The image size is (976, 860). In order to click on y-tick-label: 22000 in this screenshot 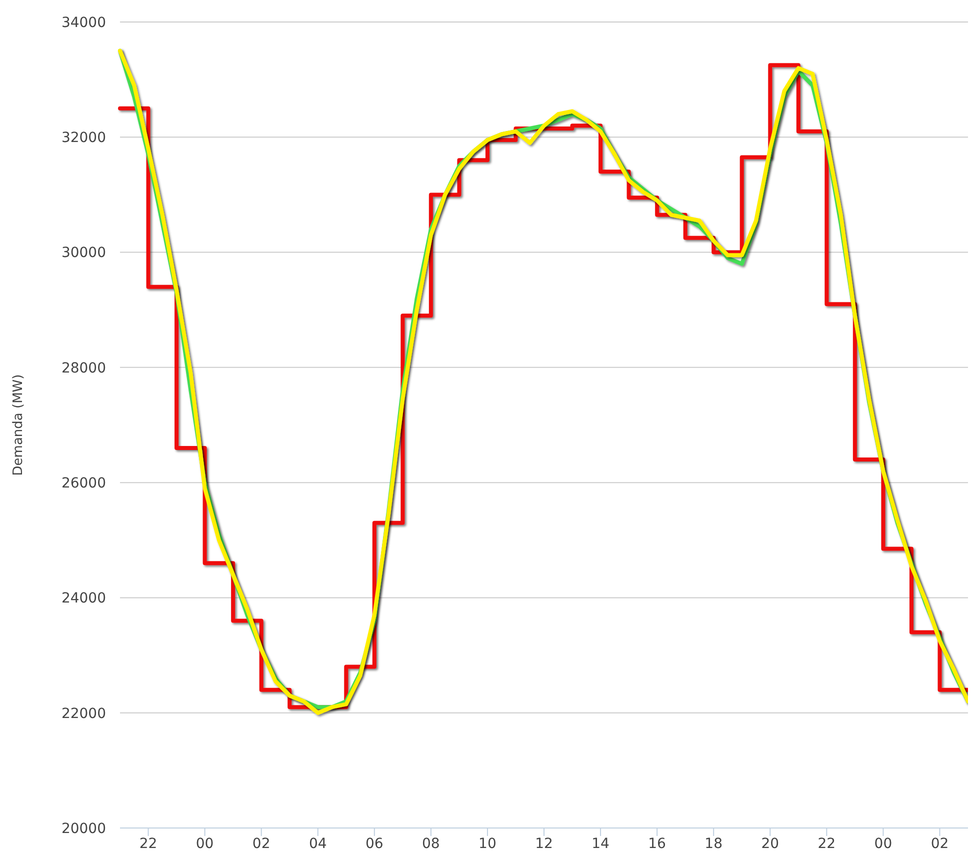, I will do `click(83, 714)`.